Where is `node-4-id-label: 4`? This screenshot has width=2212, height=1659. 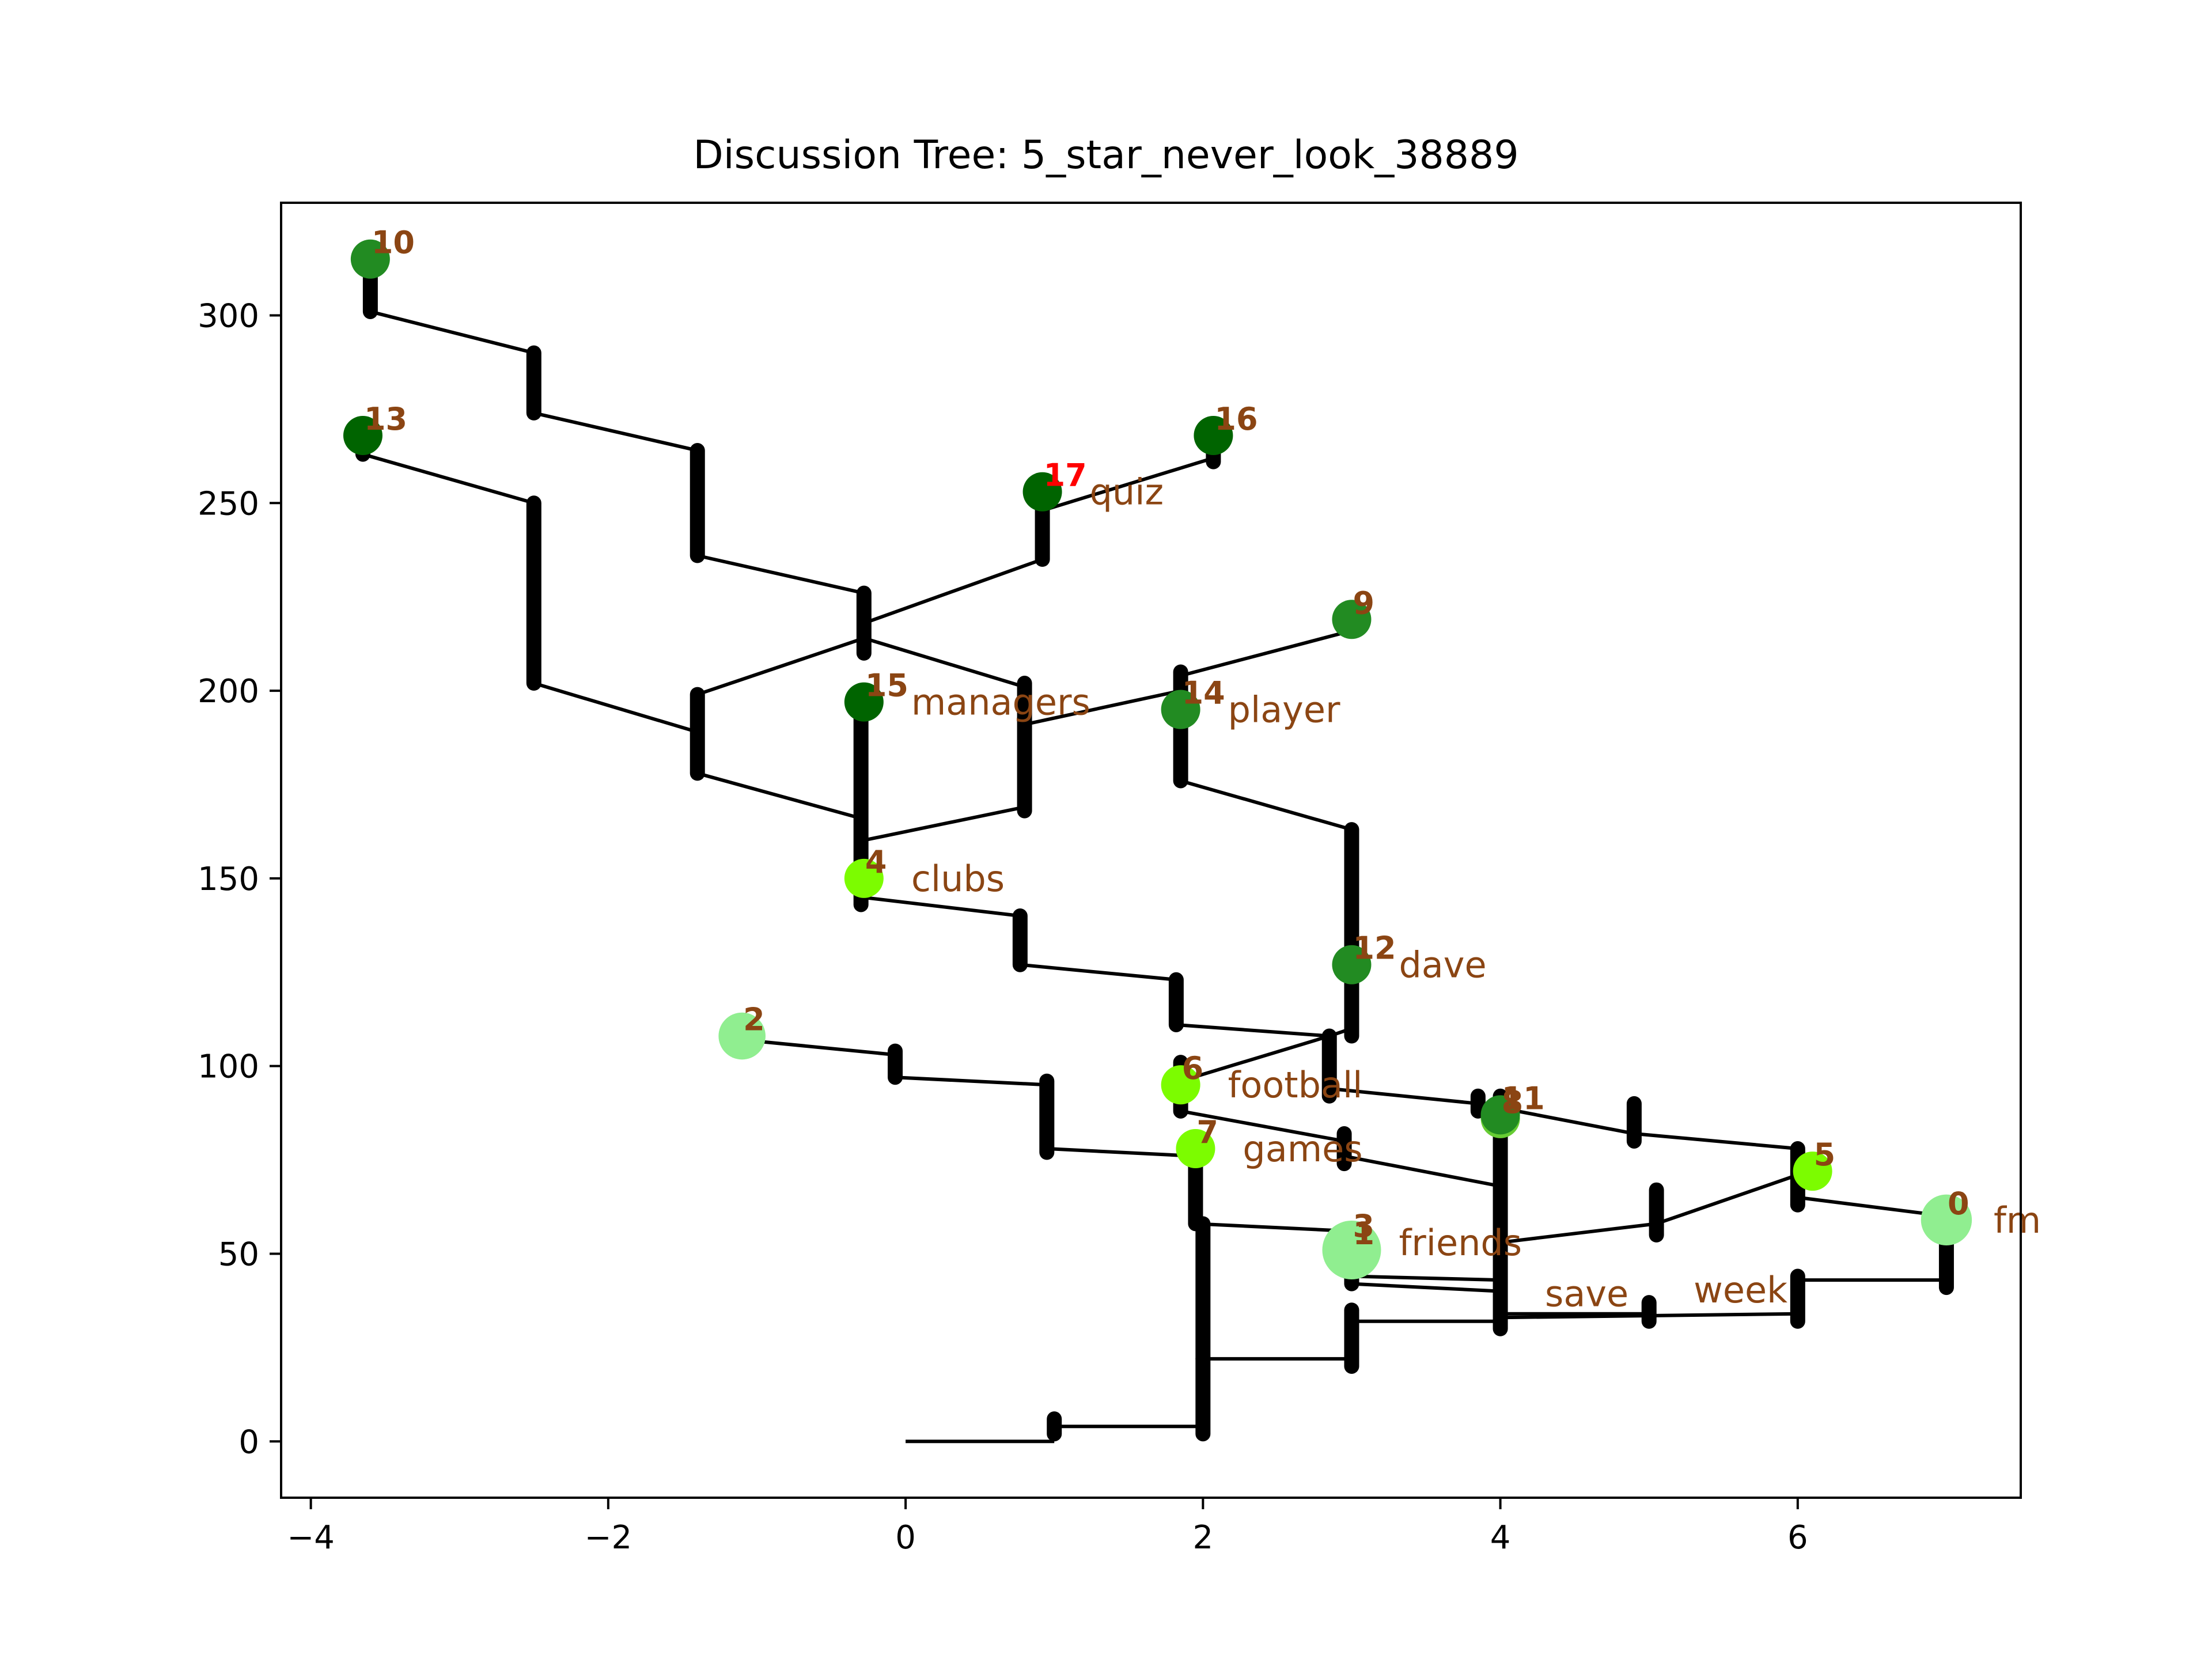
node-4-id-label: 4 is located at coordinates (876, 862).